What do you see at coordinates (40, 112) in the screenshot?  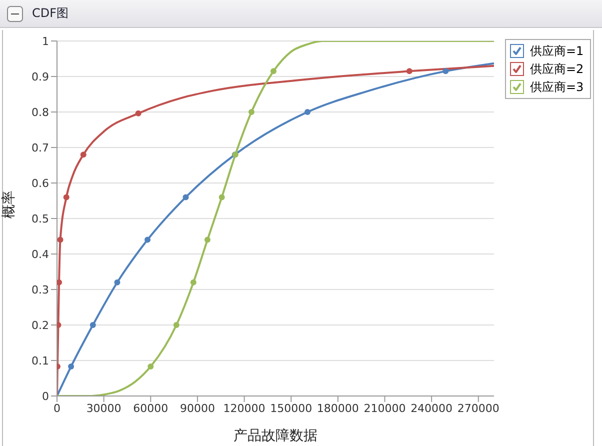 I see `y-tick-label: 0.8` at bounding box center [40, 112].